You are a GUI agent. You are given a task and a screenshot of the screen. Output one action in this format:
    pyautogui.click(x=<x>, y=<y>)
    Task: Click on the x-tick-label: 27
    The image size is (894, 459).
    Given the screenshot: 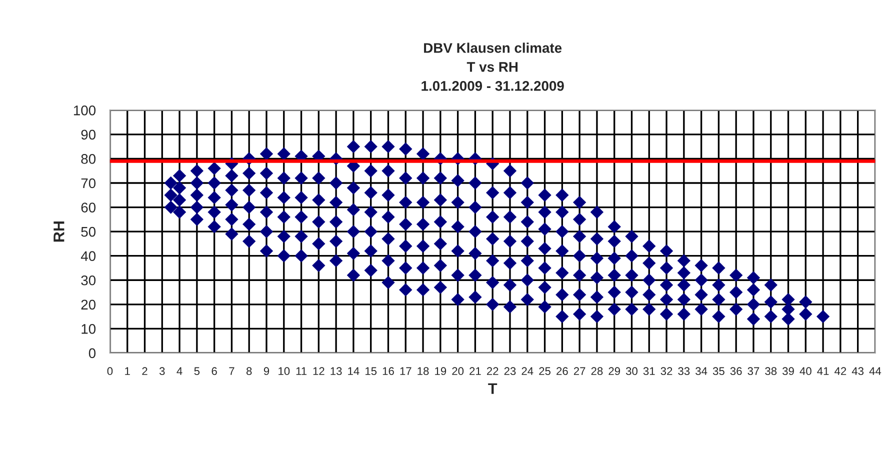 What is the action you would take?
    pyautogui.click(x=580, y=371)
    